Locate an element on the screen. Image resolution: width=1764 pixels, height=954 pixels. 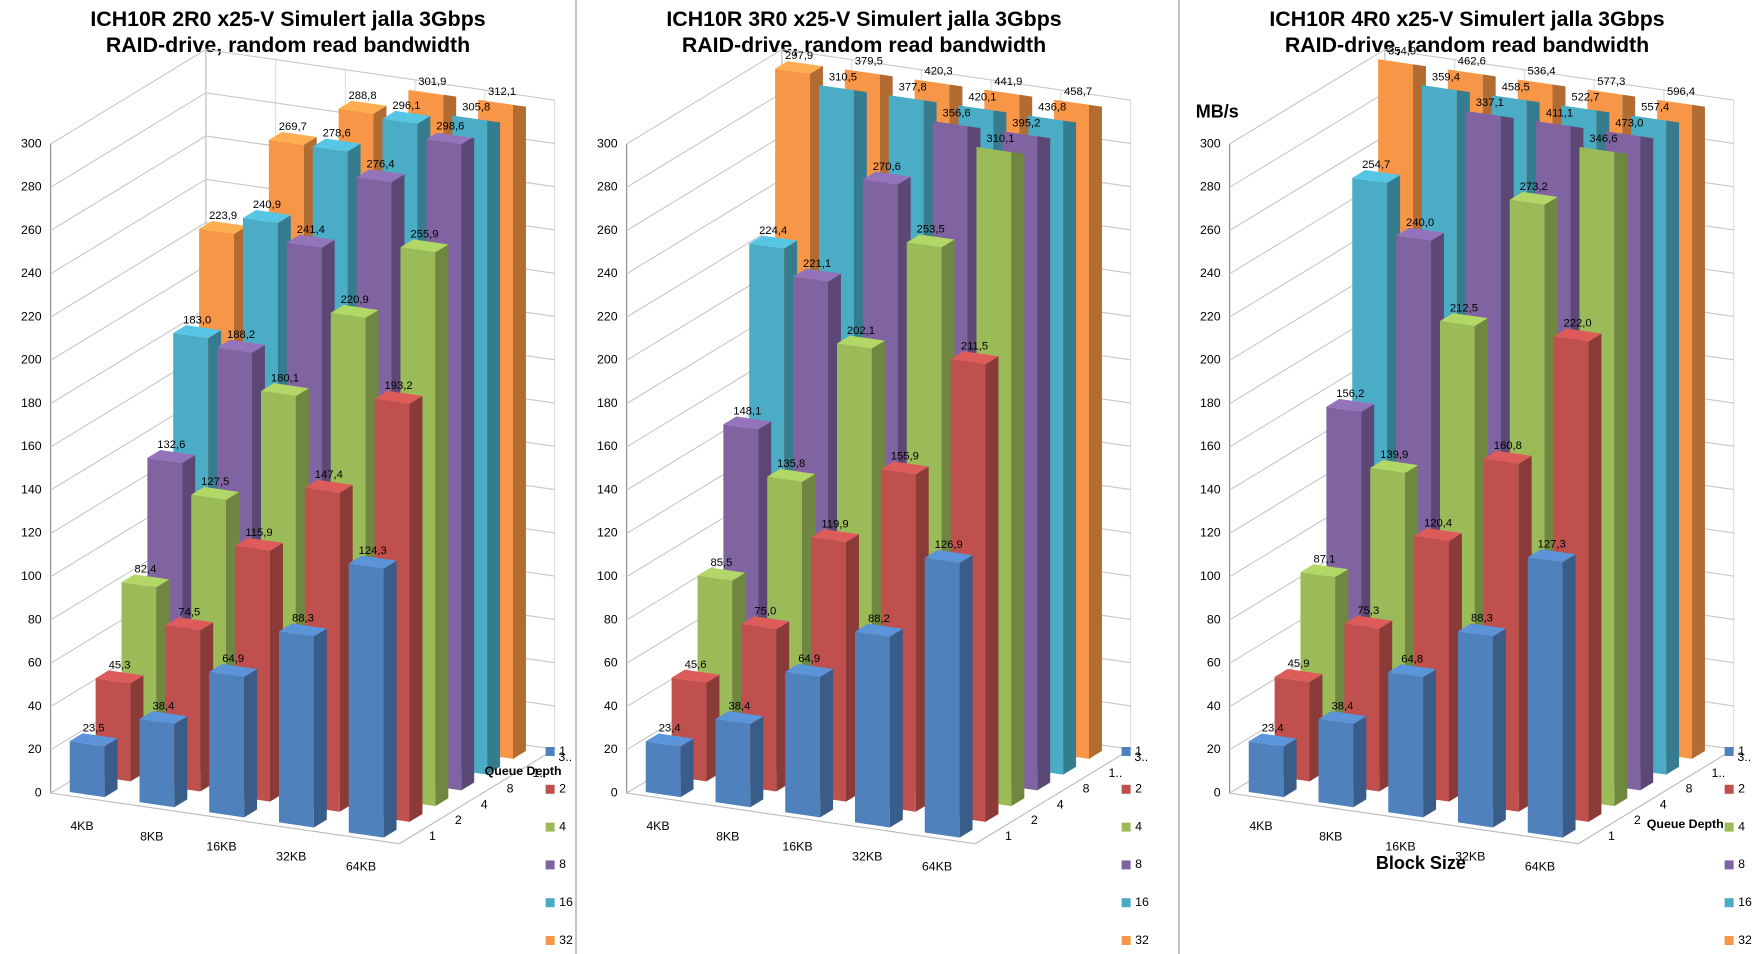
depth-tick-label: 3.. is located at coordinates (1744, 757).